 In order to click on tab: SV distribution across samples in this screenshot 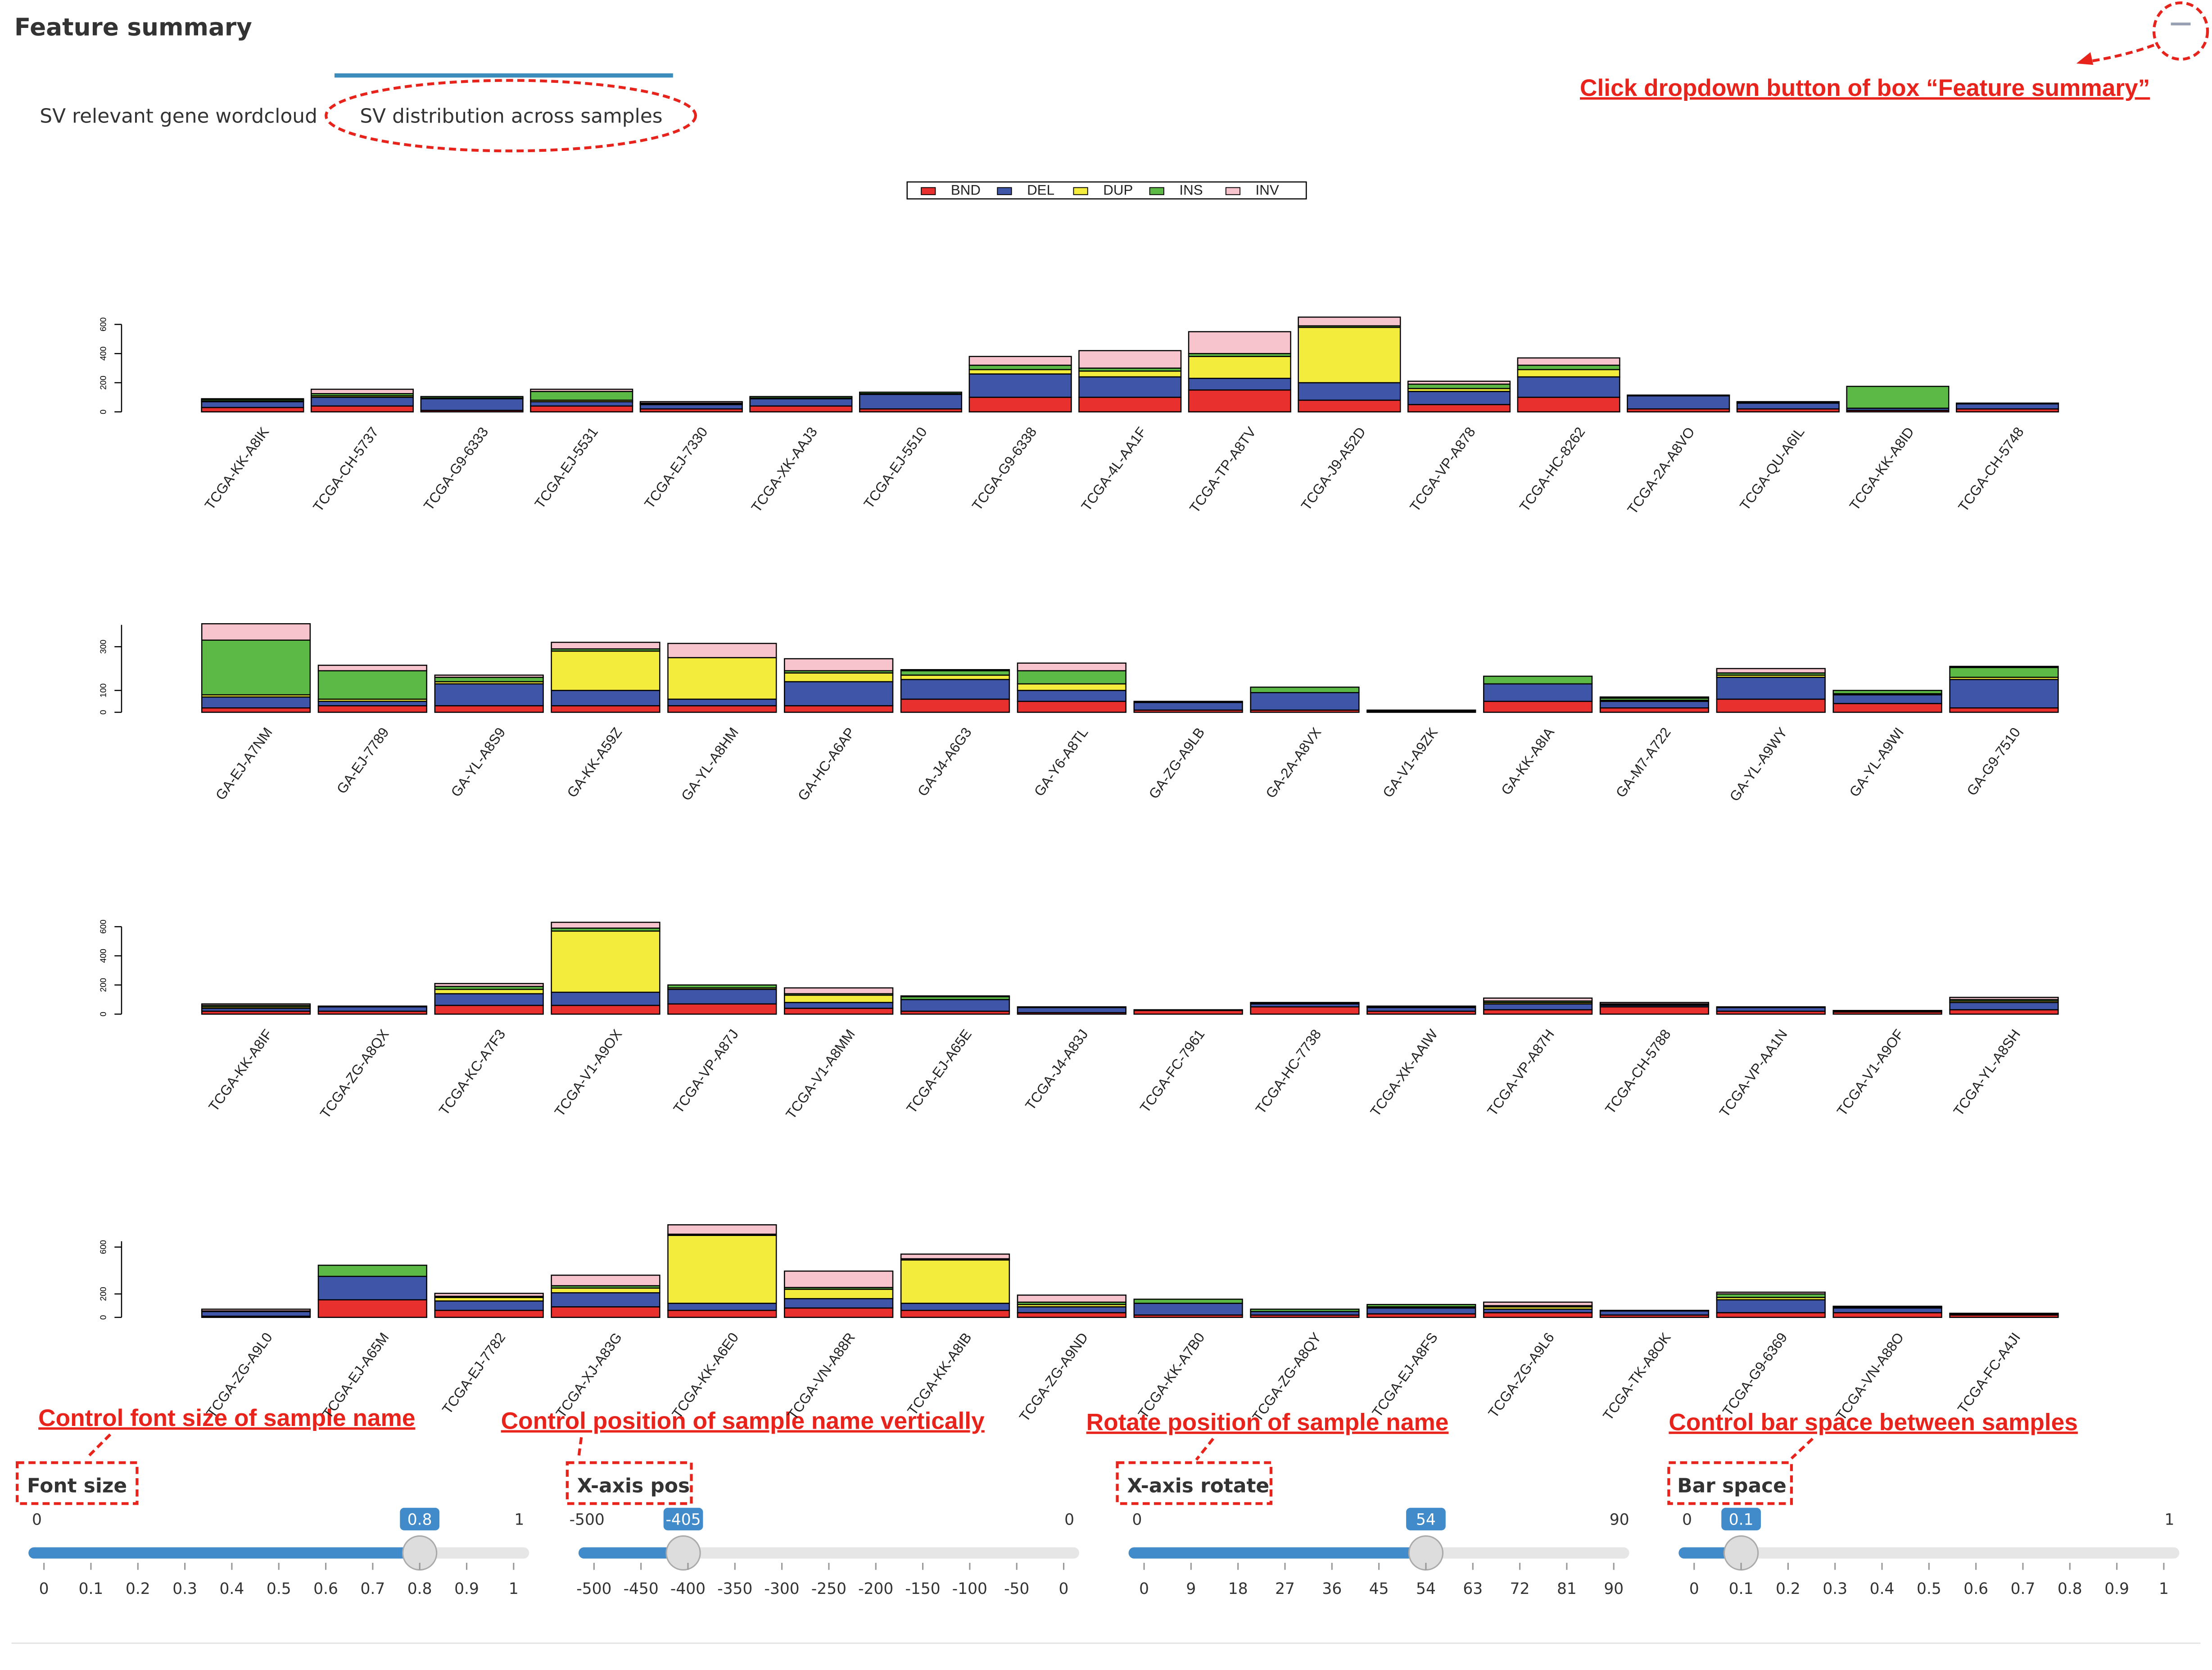, I will do `click(511, 117)`.